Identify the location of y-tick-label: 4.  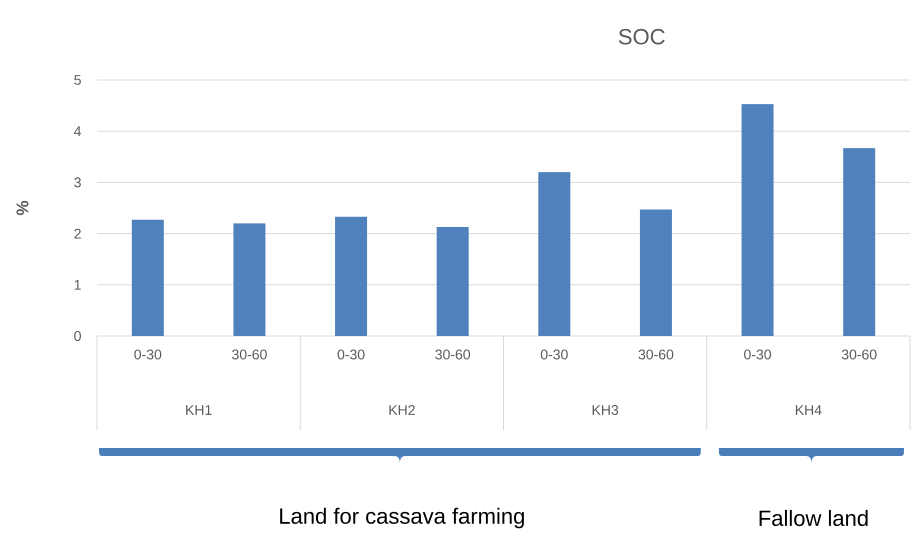
(78, 131).